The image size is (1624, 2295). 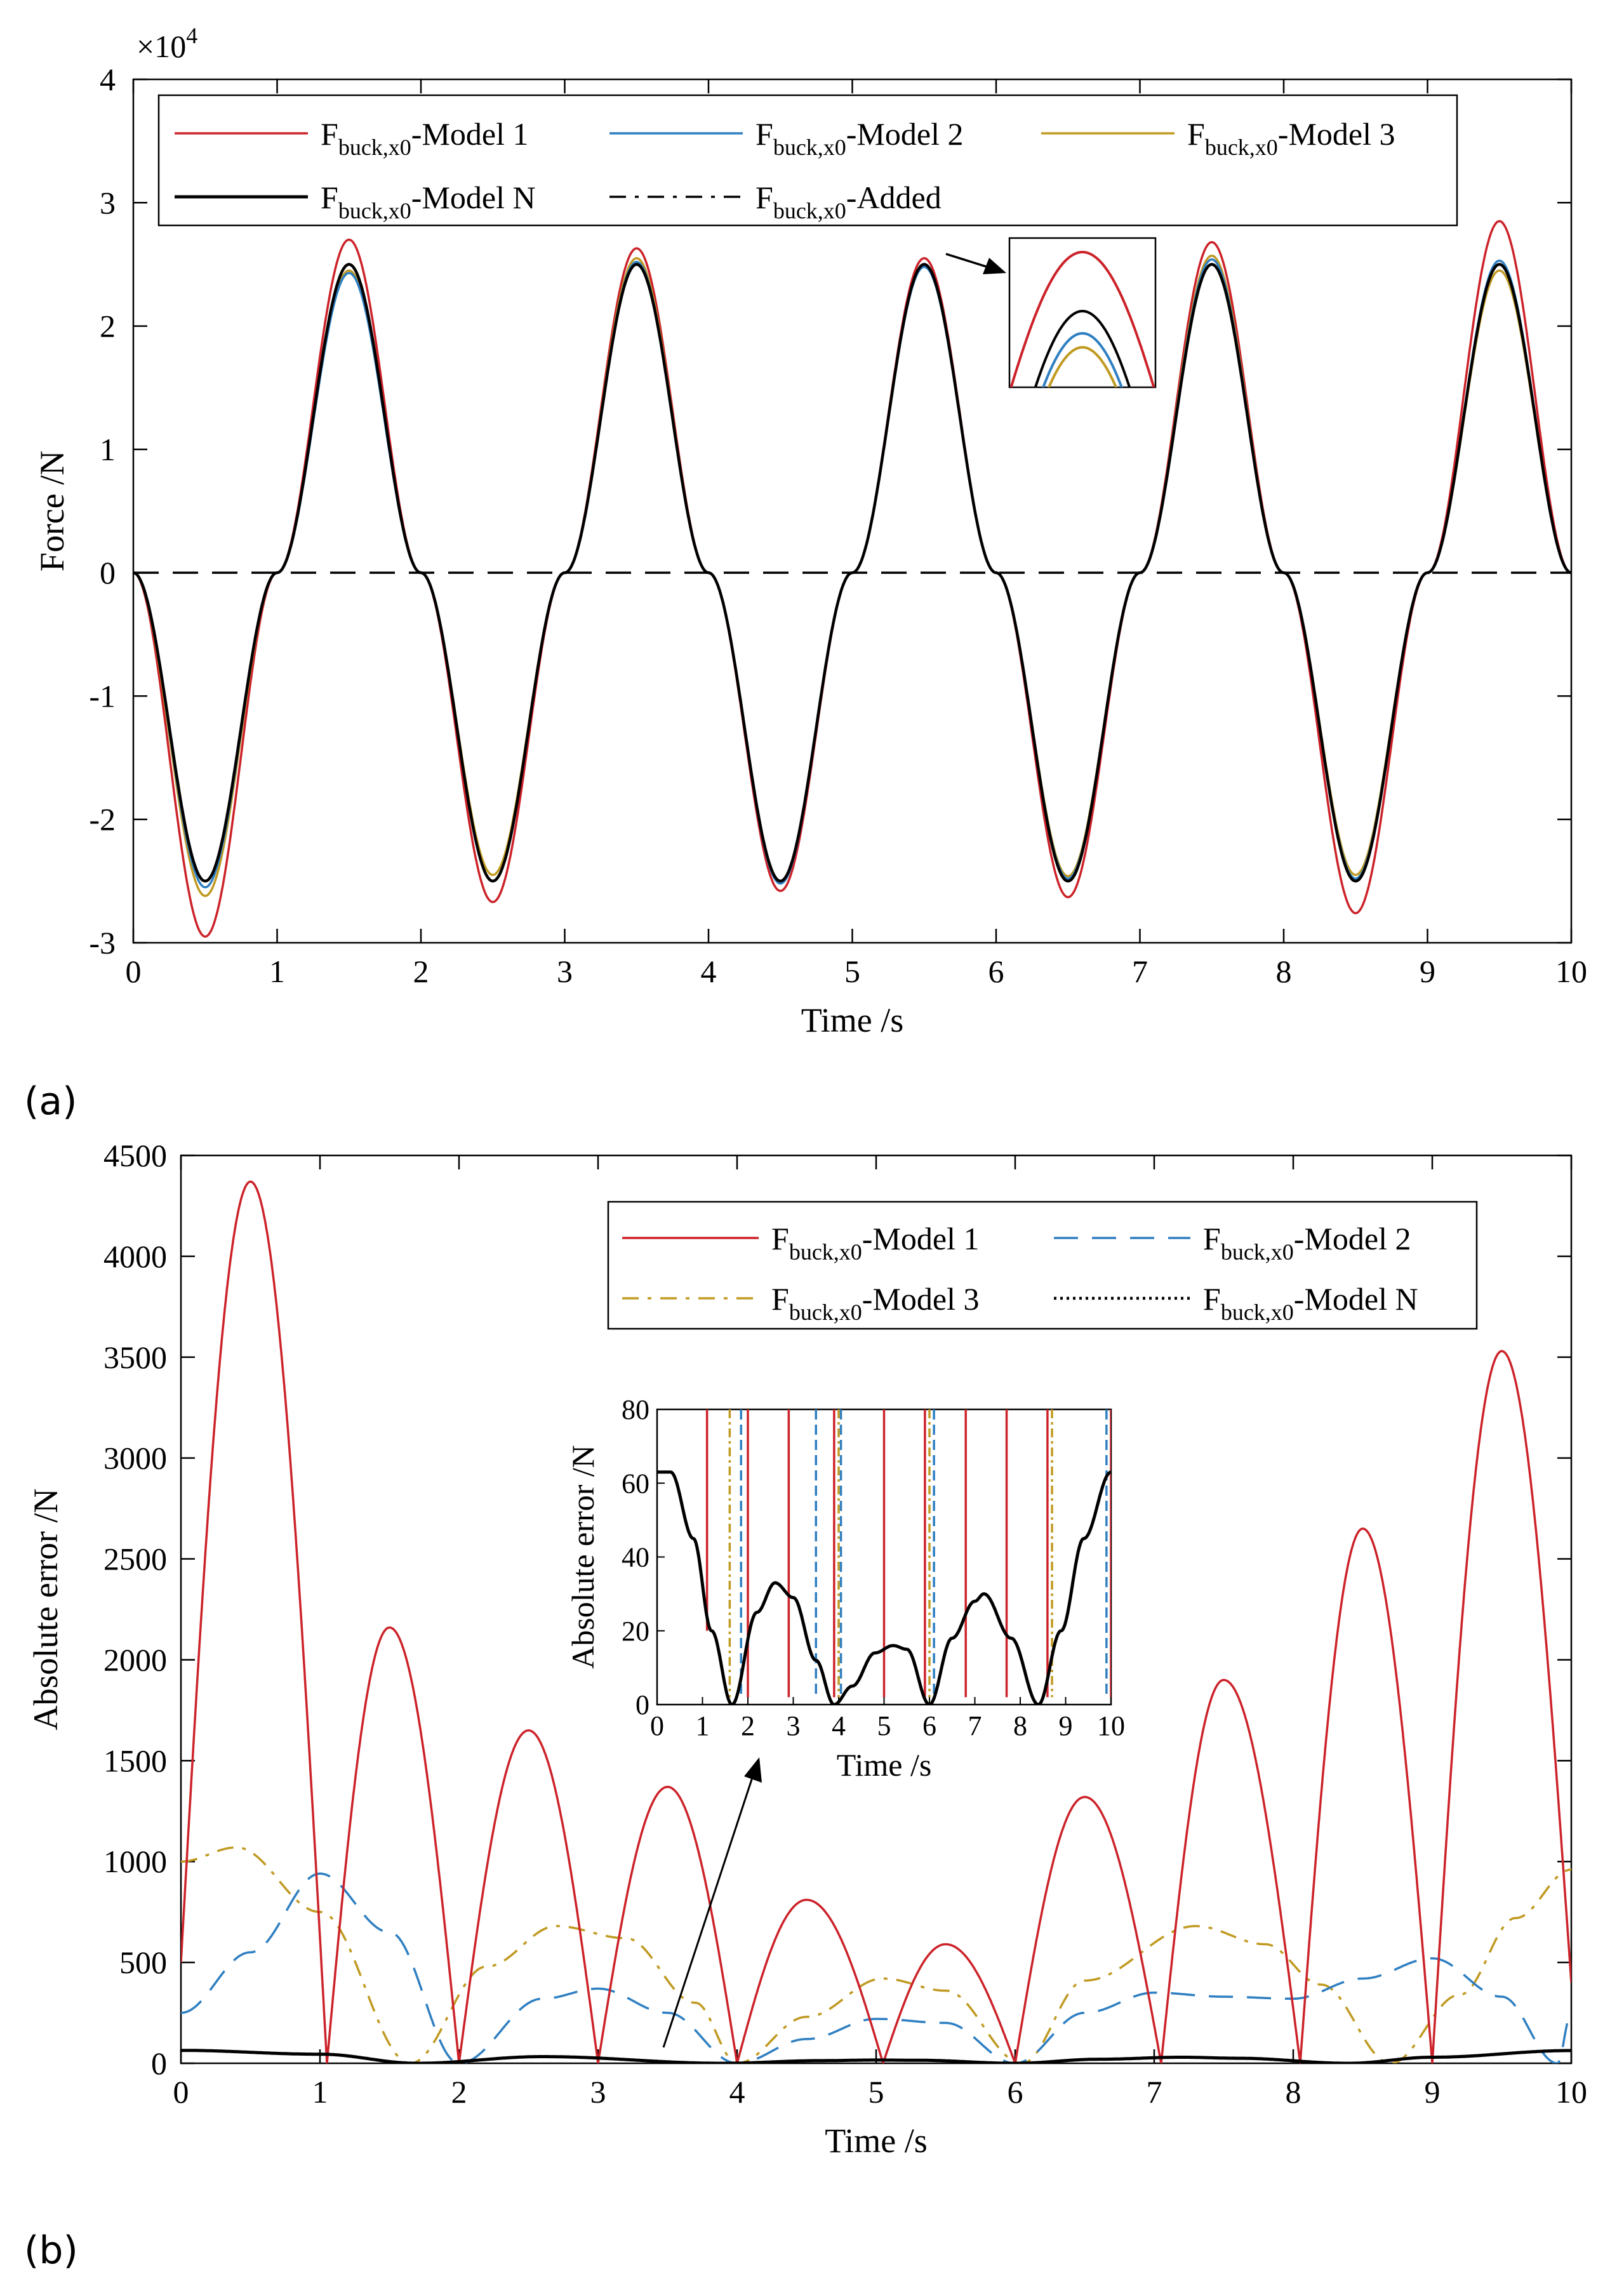 I want to click on inset-series-modelN, so click(x=884, y=1587).